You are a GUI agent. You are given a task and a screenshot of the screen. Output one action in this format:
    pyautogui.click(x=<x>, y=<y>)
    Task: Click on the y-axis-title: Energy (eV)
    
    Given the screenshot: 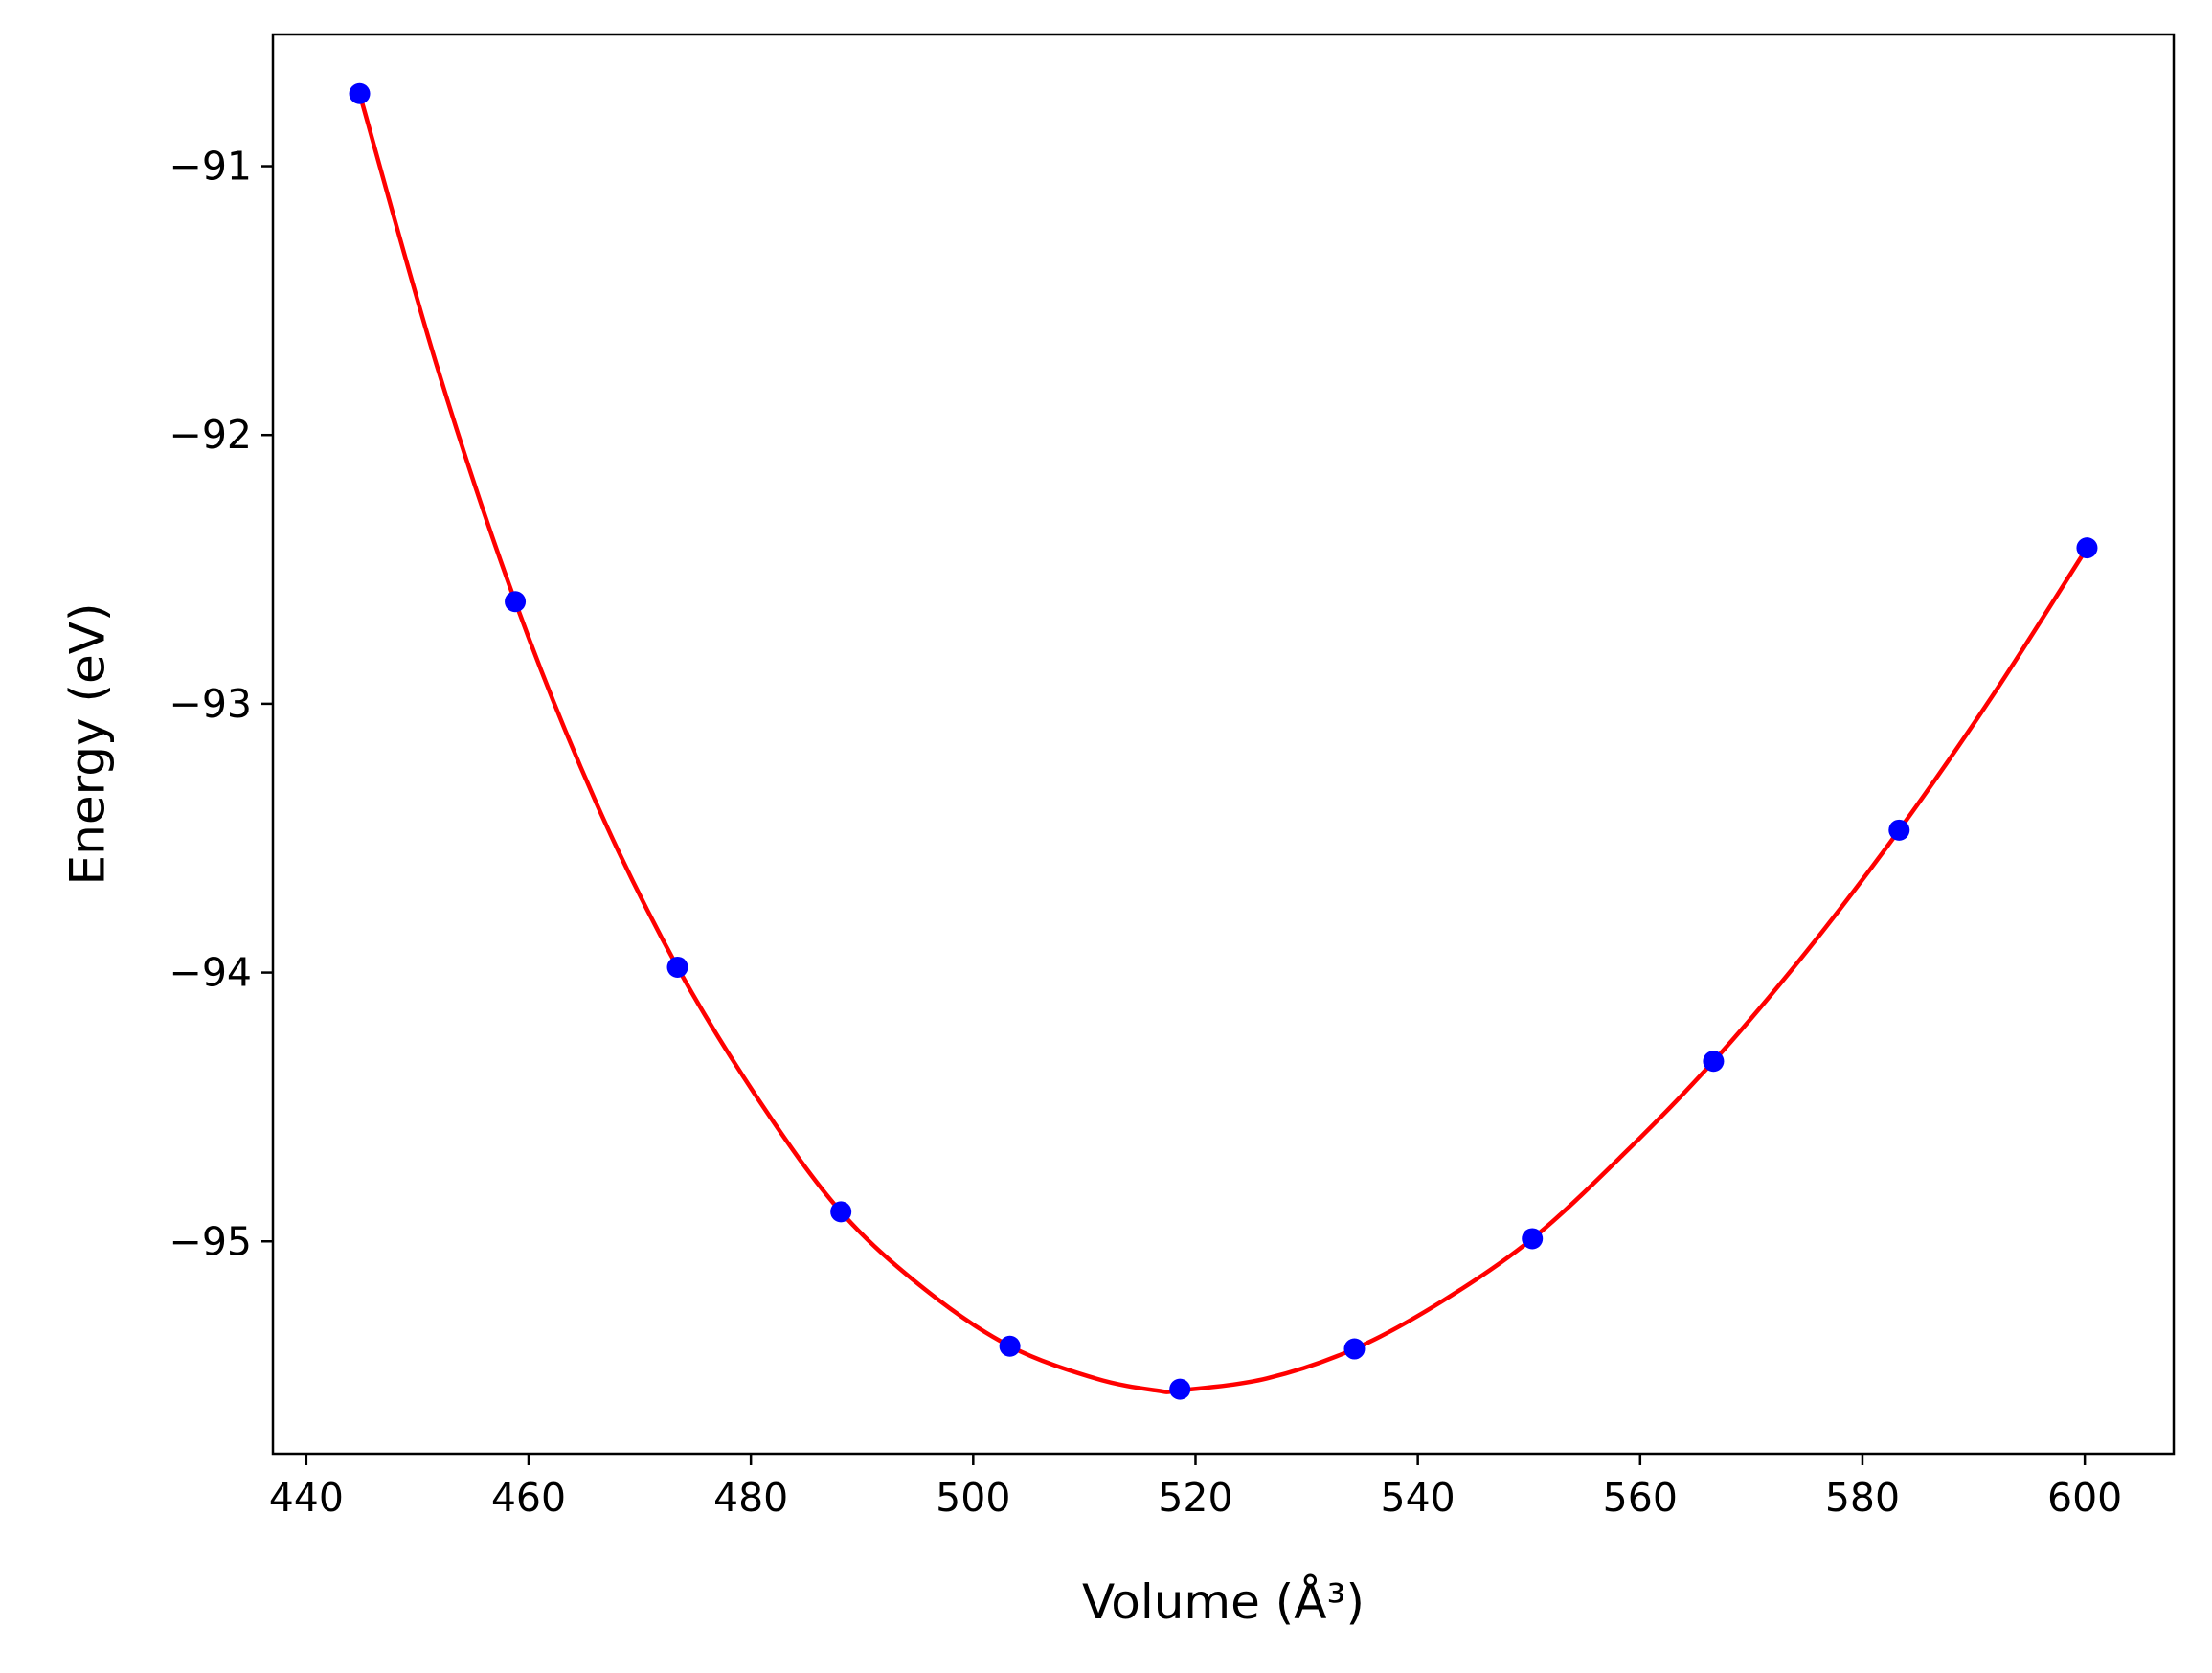 What is the action you would take?
    pyautogui.click(x=88, y=744)
    